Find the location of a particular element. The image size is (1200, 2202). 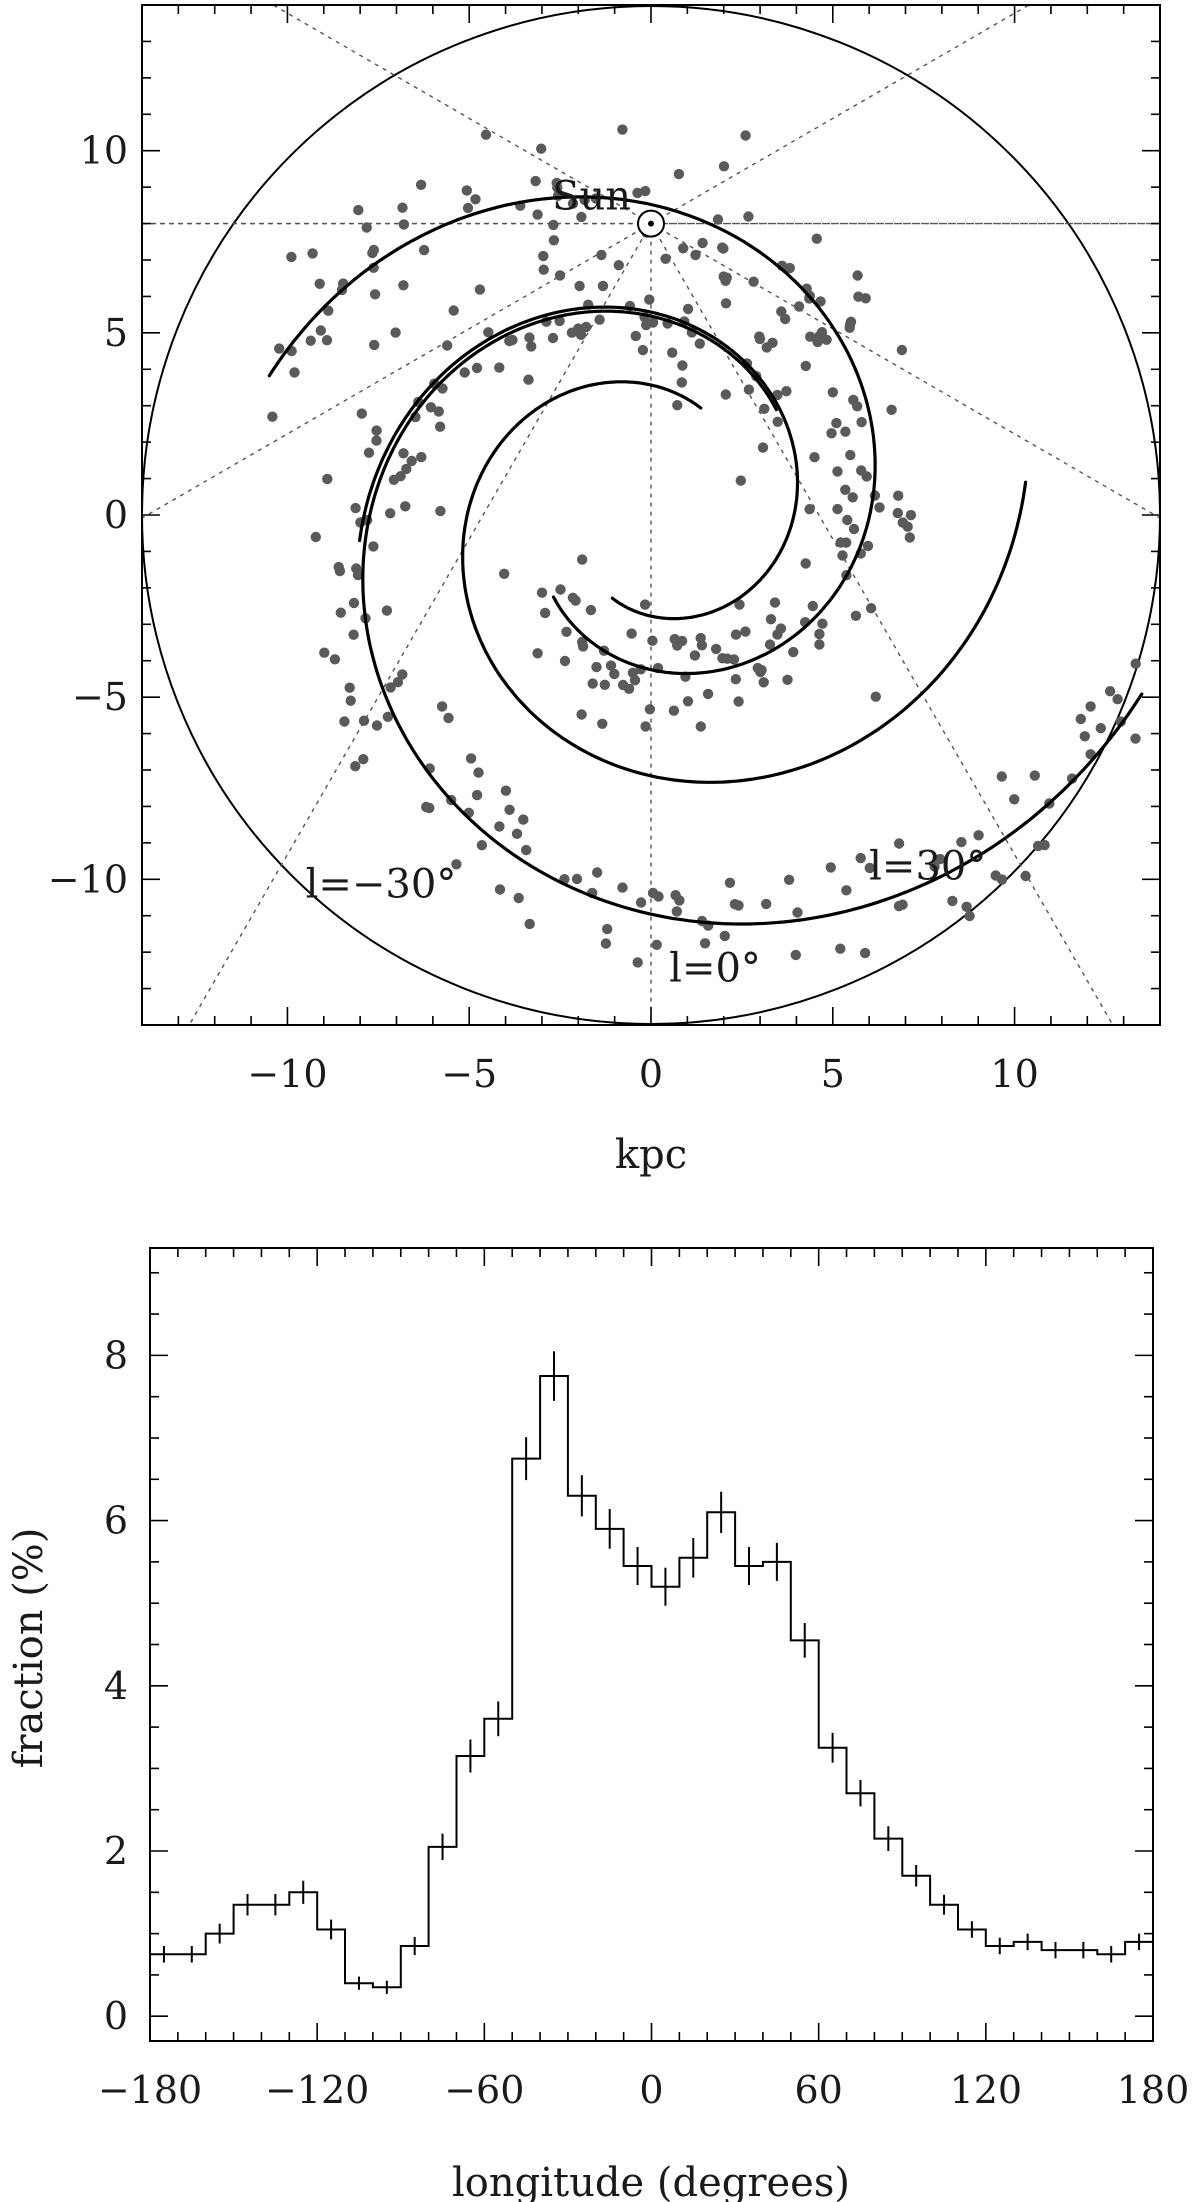

galaxy-x-tick-label: −10 is located at coordinates (287, 1074).